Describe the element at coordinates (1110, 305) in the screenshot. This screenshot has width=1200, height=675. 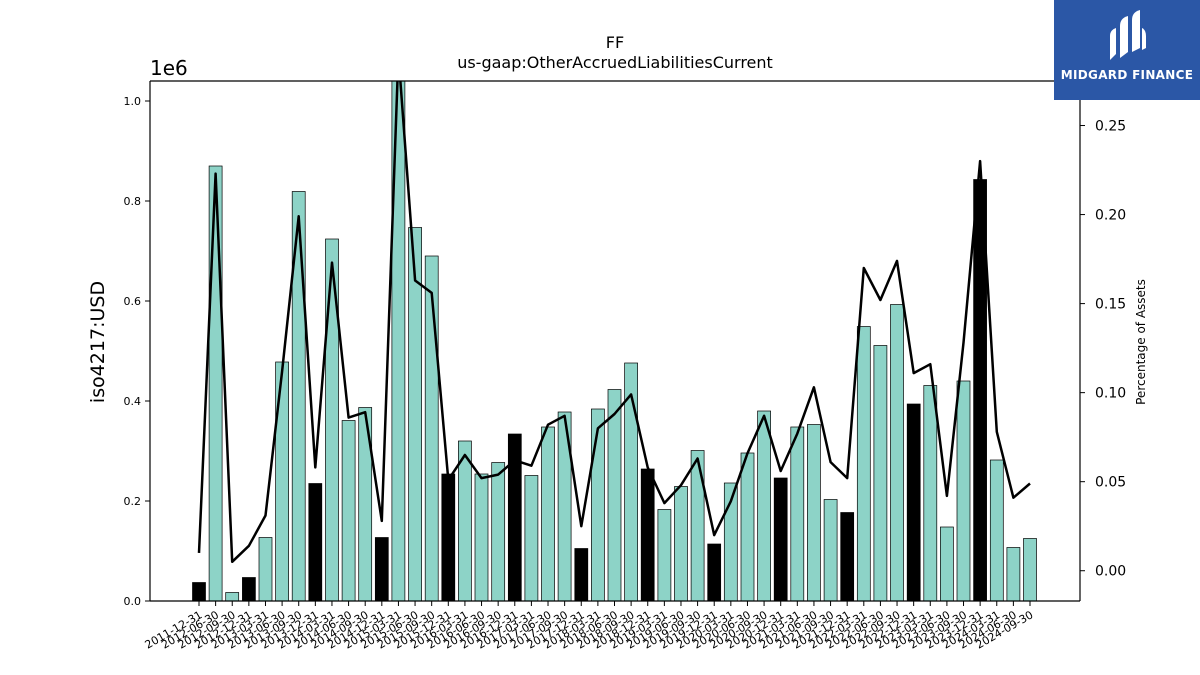
I see `y2-tick-label: 0.15` at that location.